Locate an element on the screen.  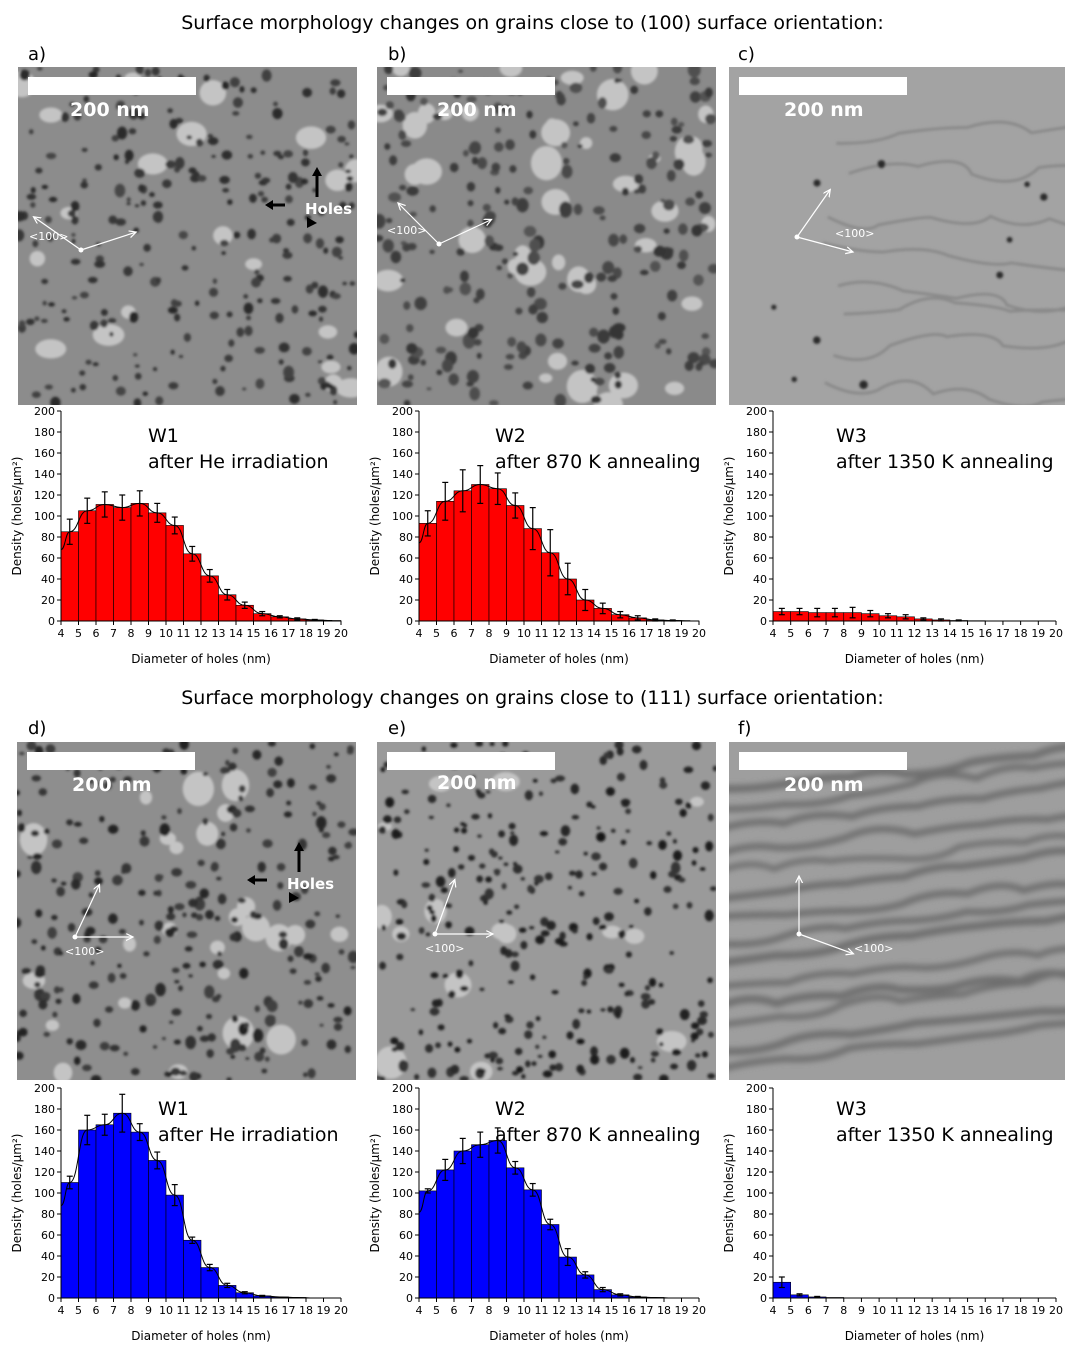
x-tick-label: 7 is located at coordinates (471, 1310).